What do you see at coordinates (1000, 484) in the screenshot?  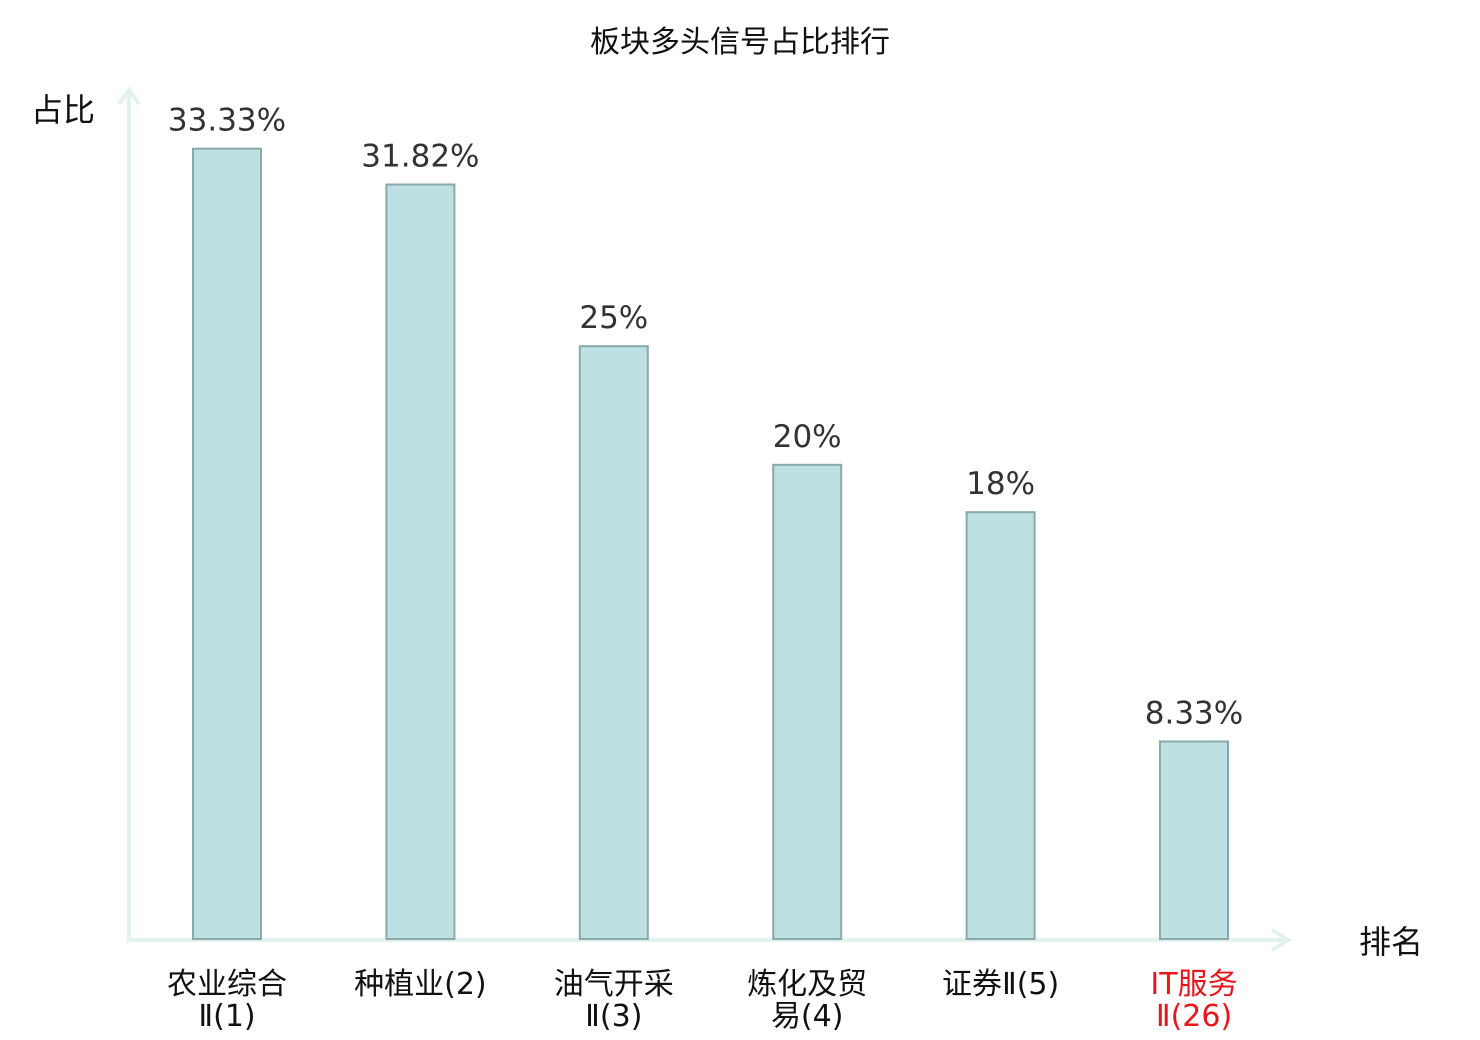 I see `bar-value-label: 18%` at bounding box center [1000, 484].